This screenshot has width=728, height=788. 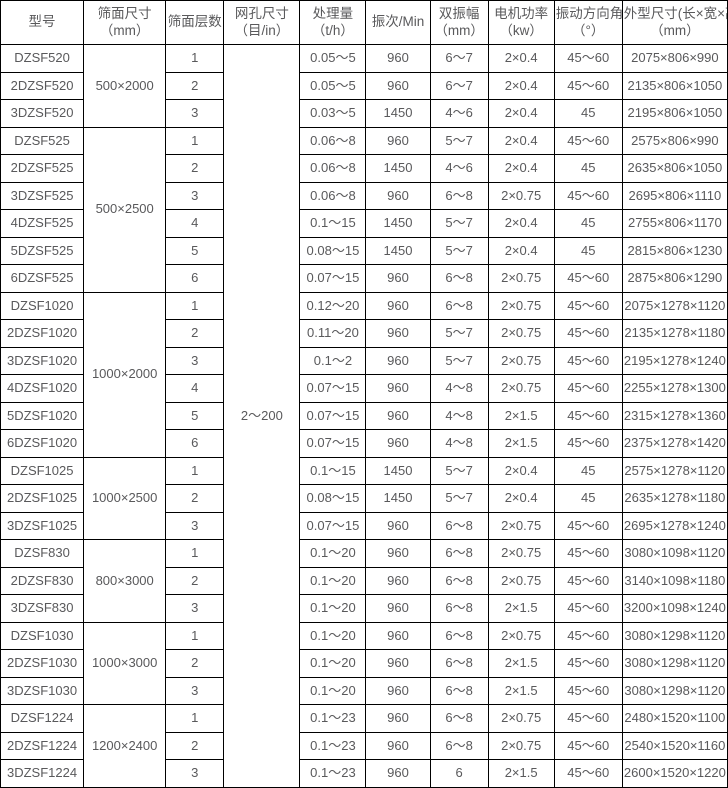 What do you see at coordinates (674, 58) in the screenshot?
I see `cell-dimensions: 2075×806×990` at bounding box center [674, 58].